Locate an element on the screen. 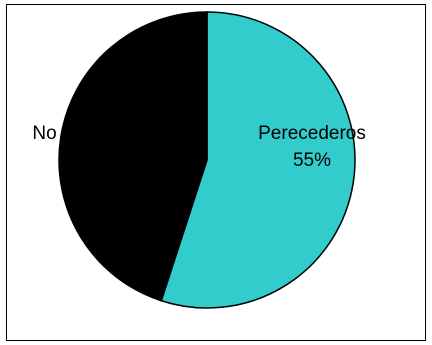 The image size is (432, 345). slice-percent-no-perecederos: 45% is located at coordinates (100, 160).